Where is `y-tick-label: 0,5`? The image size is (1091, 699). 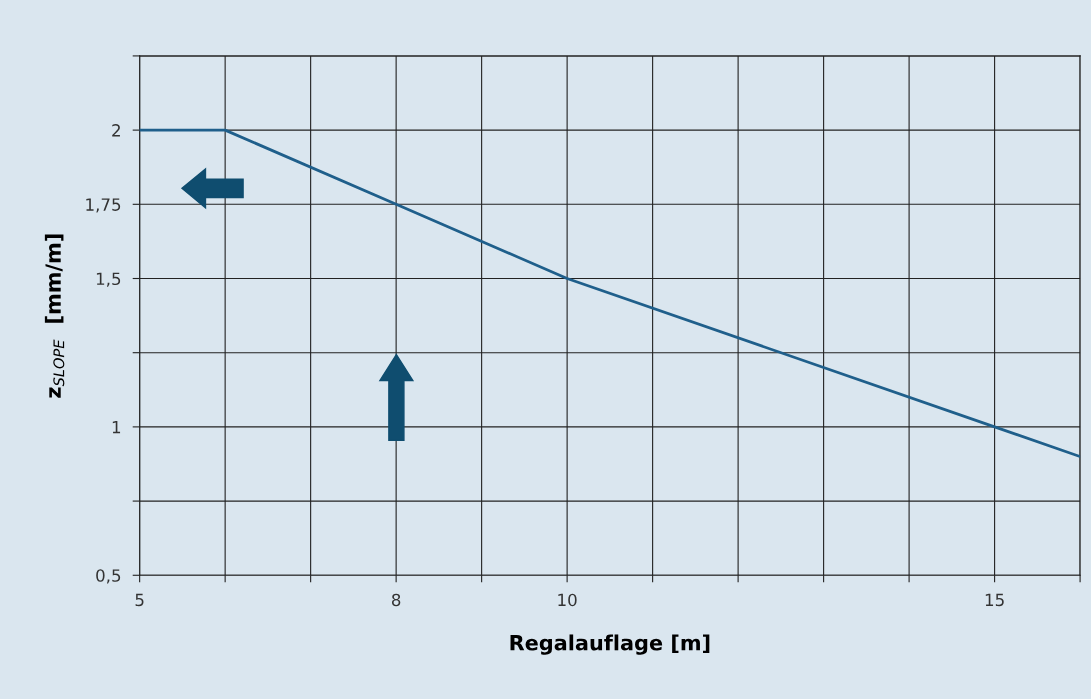
y-tick-label: 0,5 is located at coordinates (108, 576).